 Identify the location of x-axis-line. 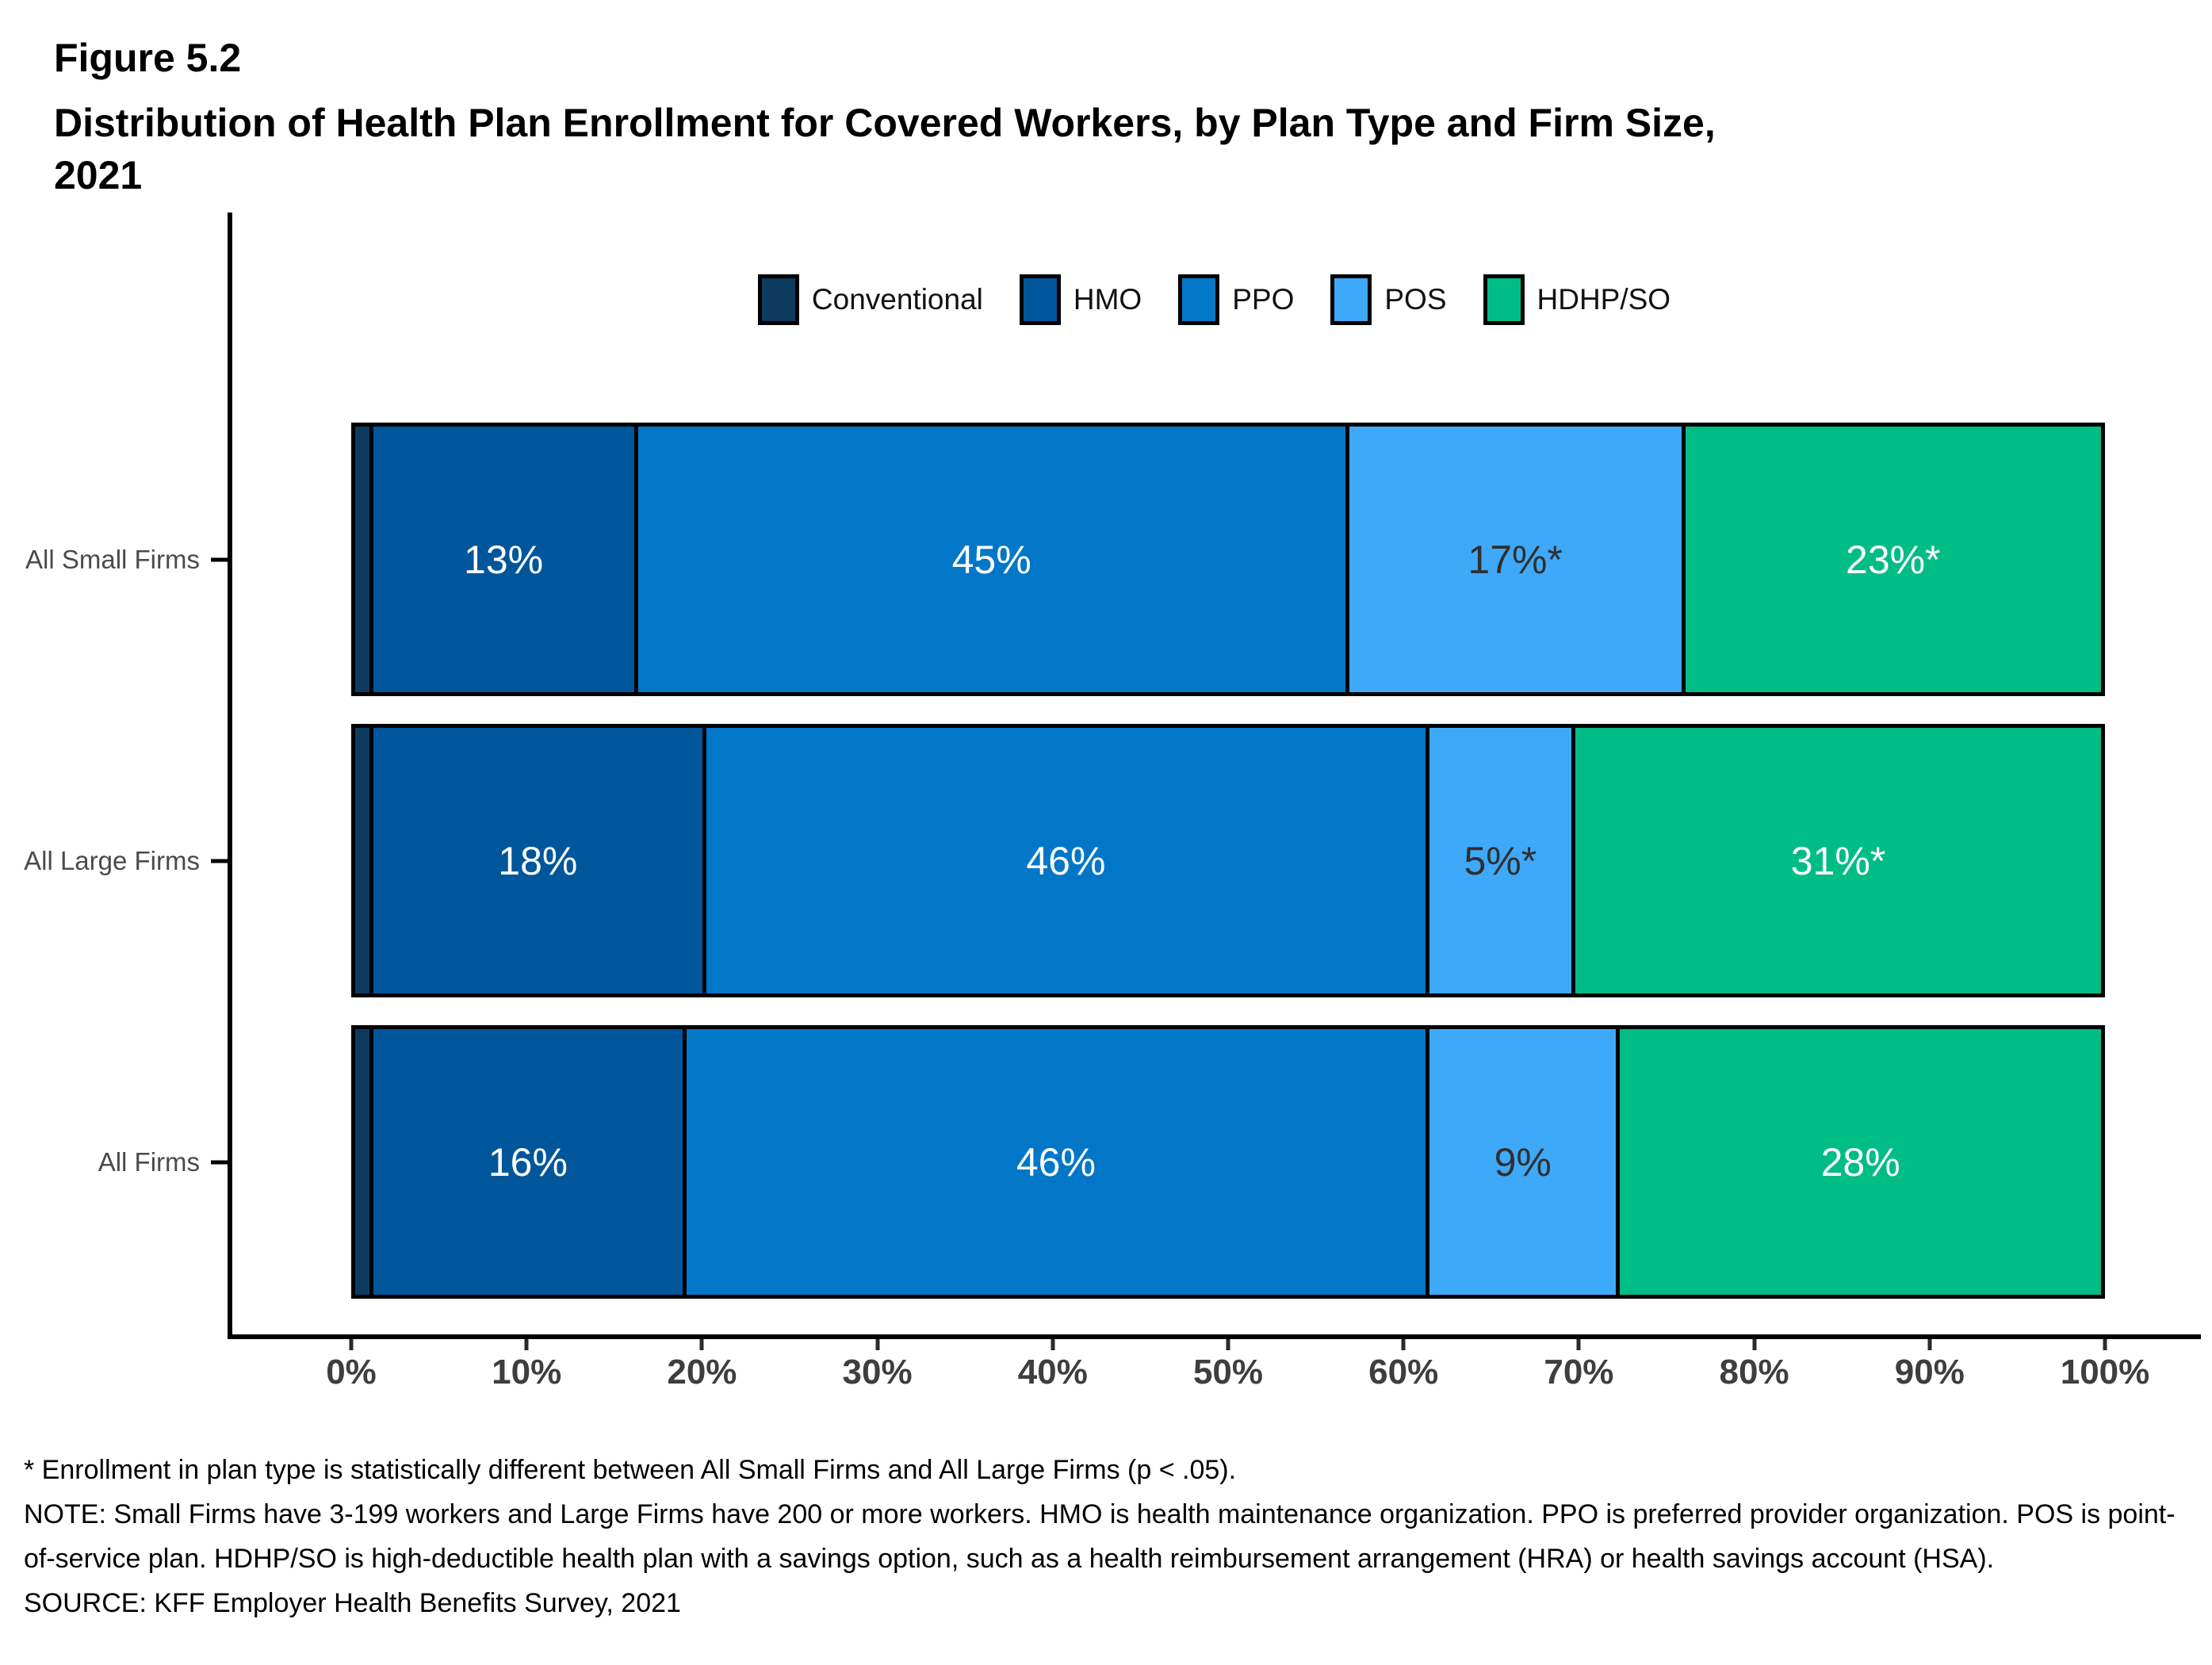
(1214, 1336).